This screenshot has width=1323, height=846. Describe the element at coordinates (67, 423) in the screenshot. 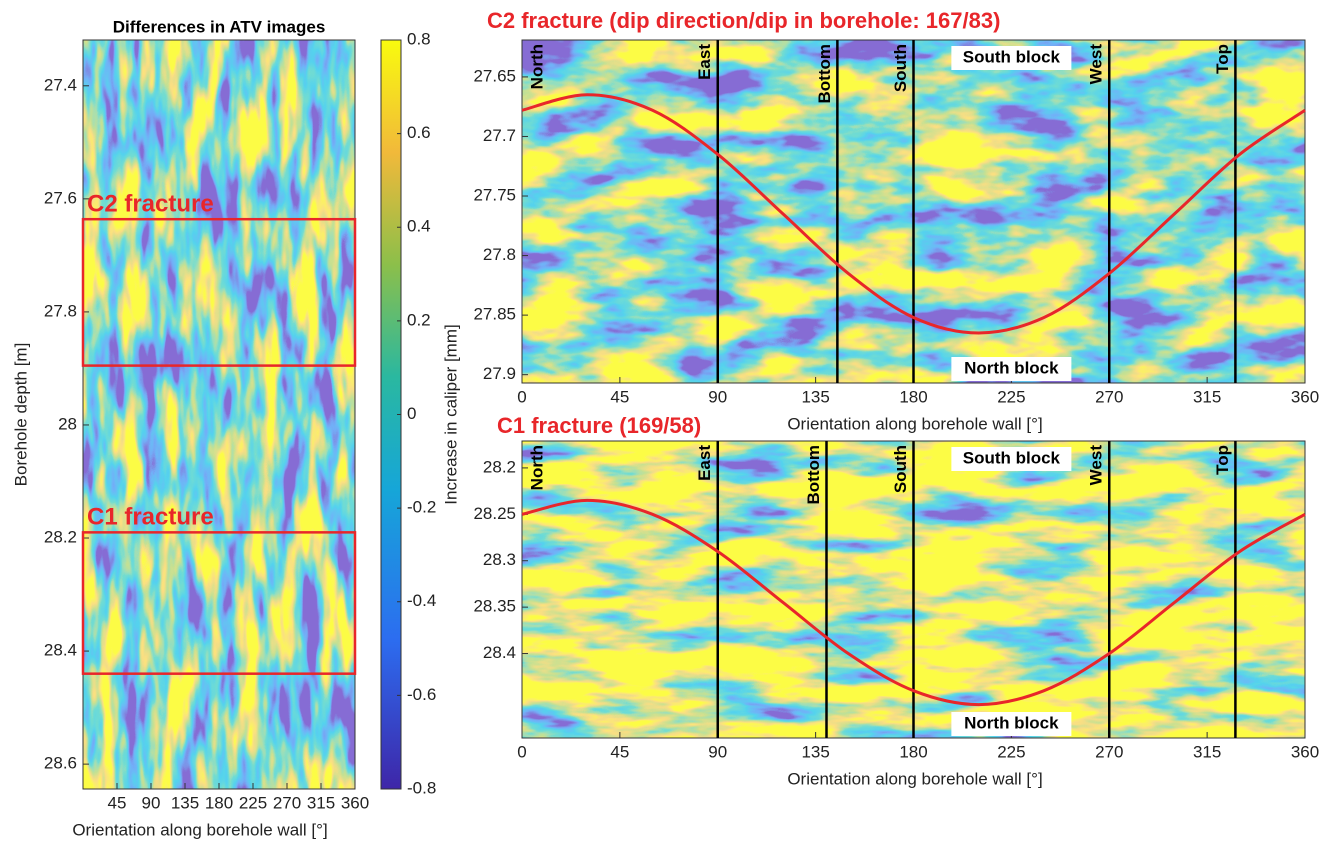

I see `y-tick-label: 28` at that location.